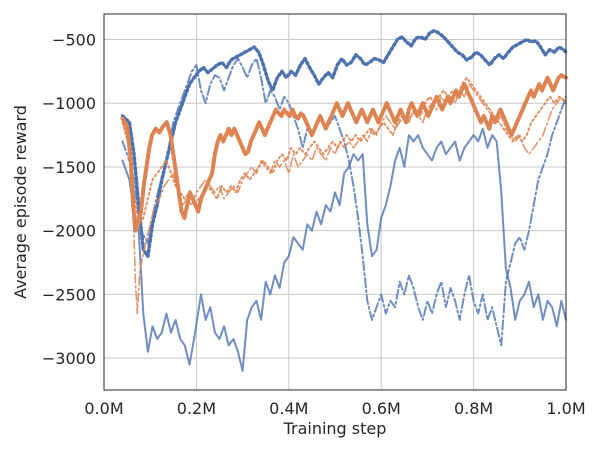  Describe the element at coordinates (69, 358) in the screenshot. I see `y-tick-label: −3000` at that location.